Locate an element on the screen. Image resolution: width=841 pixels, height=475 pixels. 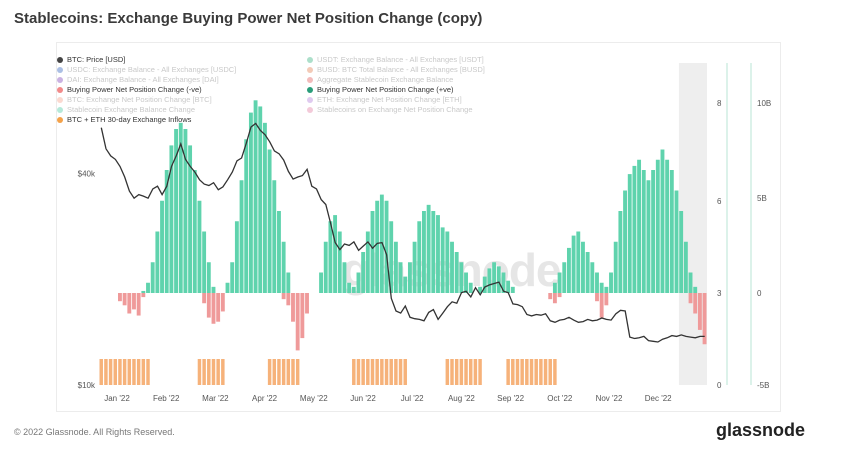
legend-item: Aggregate Stablecoin Exchange Balance is located at coordinates (380, 79).